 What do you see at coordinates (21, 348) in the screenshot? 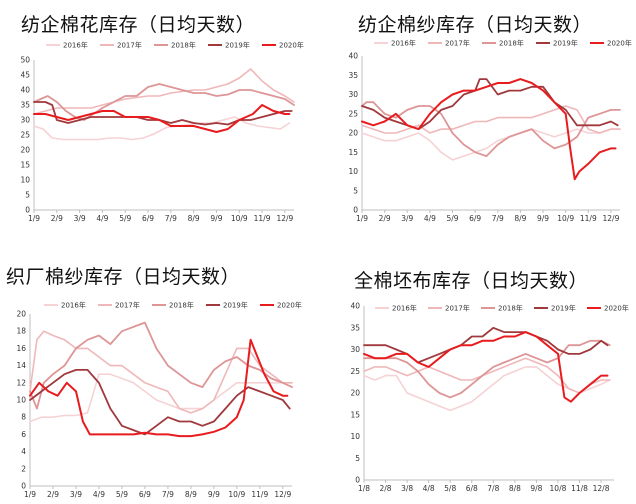
I see `y-tick-label: 16` at bounding box center [21, 348].